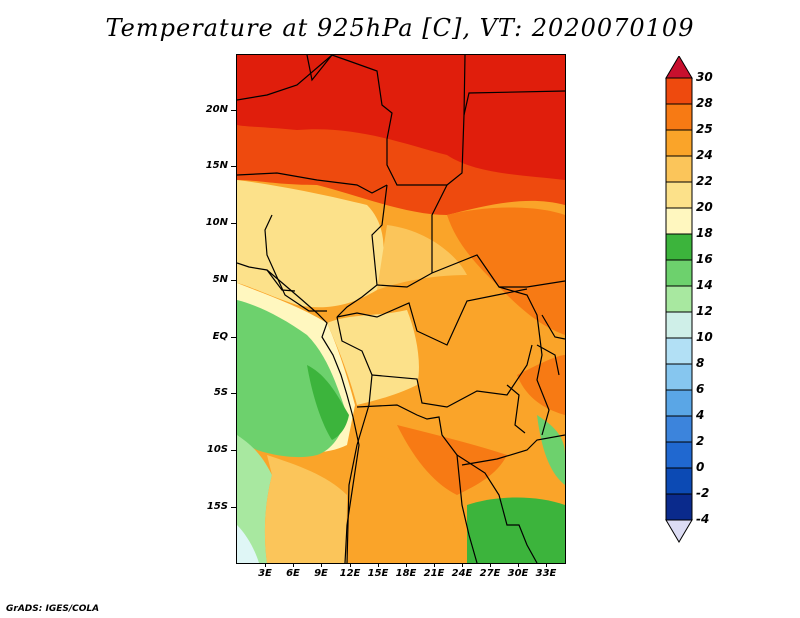  What do you see at coordinates (679, 67) in the screenshot?
I see `colorbar-top-arrow` at bounding box center [679, 67].